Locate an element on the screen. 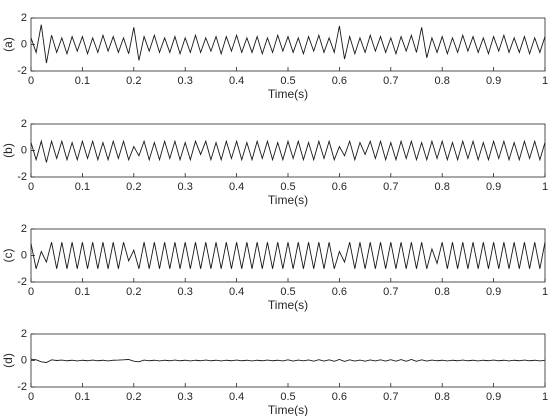  y-axis-label: (d) is located at coordinates (8, 360).